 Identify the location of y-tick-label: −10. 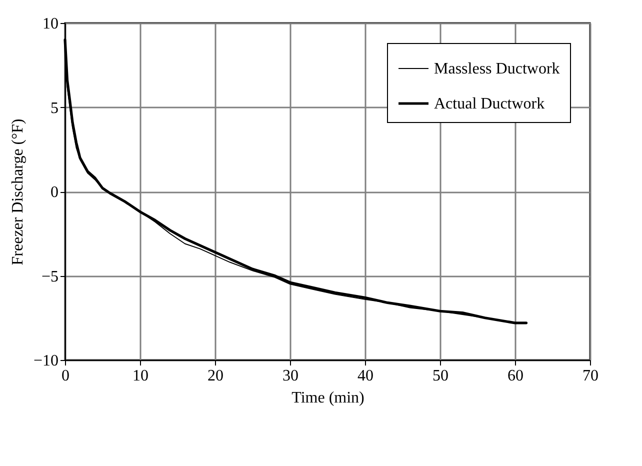
(45, 361).